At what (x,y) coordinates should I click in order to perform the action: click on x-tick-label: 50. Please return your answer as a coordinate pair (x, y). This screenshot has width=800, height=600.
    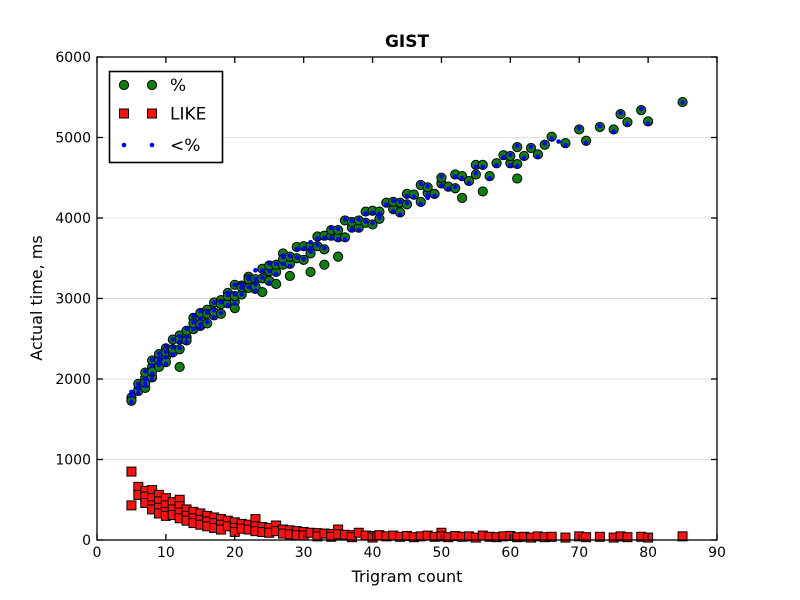
    Looking at the image, I should click on (442, 553).